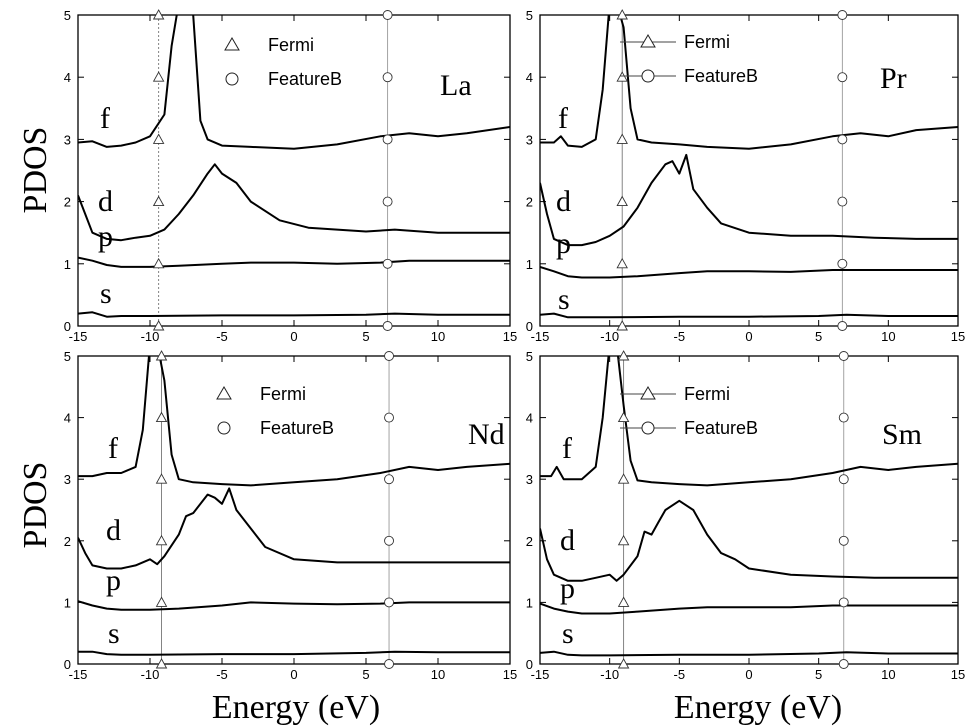  Describe the element at coordinates (529, 202) in the screenshot. I see `y-tick-label: 2` at that location.